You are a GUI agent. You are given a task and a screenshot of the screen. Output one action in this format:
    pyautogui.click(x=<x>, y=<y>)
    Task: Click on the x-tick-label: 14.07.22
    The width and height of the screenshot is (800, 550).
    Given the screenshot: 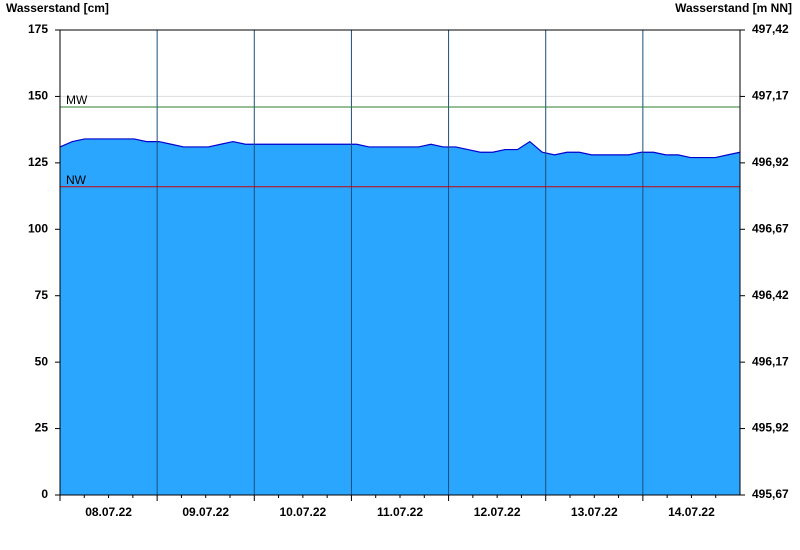 What is the action you would take?
    pyautogui.click(x=691, y=512)
    